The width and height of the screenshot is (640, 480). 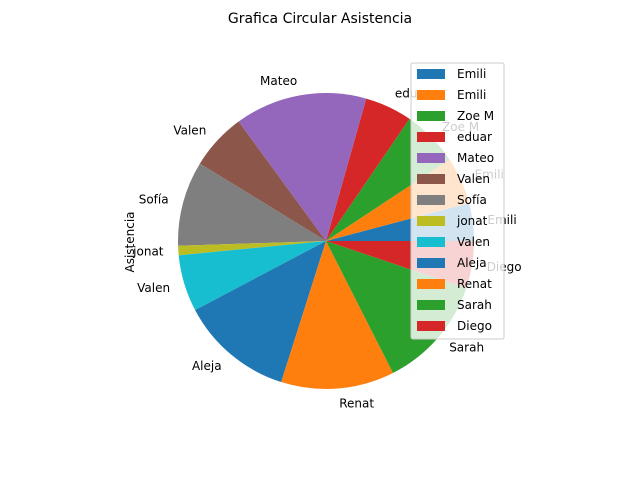 I want to click on legend-label: Aleja, so click(x=472, y=263).